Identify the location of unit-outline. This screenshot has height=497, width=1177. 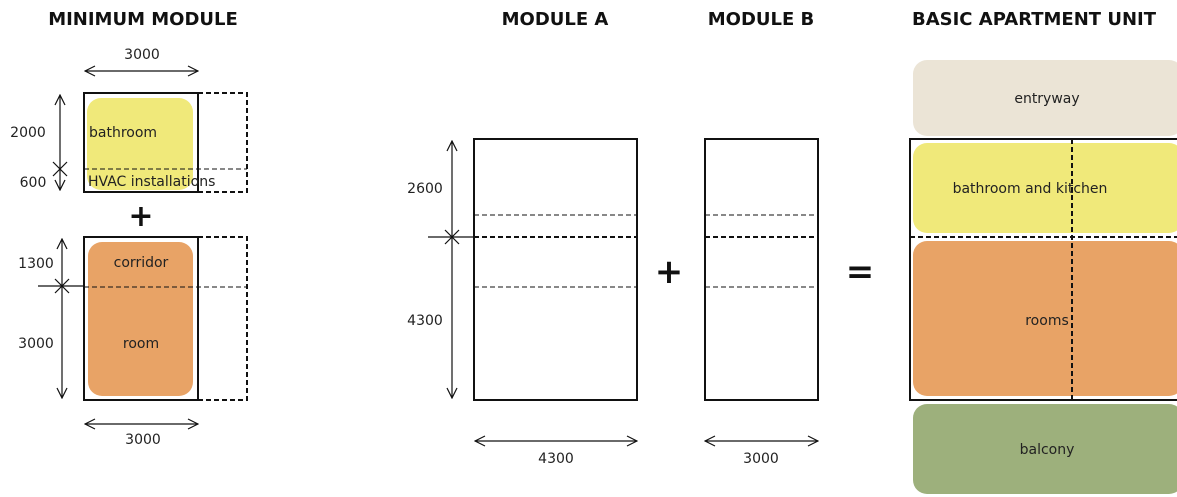
(1043, 269).